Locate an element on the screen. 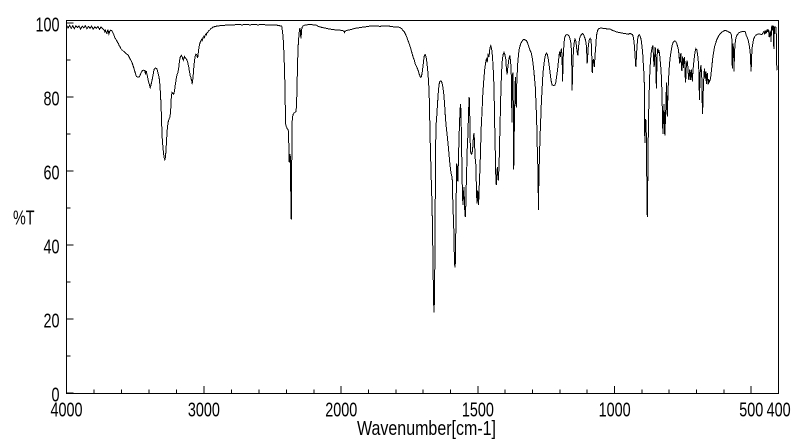 The width and height of the screenshot is (800, 441). svg-text: 1500 is located at coordinates (478, 409).